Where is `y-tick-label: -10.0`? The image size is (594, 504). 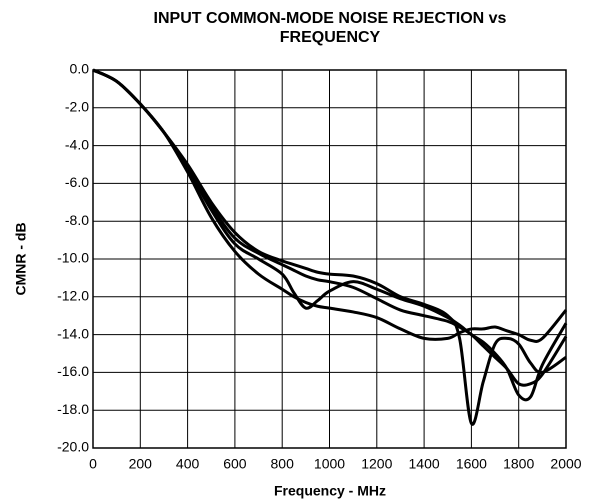 y-tick-label: -10.0 is located at coordinates (73, 258).